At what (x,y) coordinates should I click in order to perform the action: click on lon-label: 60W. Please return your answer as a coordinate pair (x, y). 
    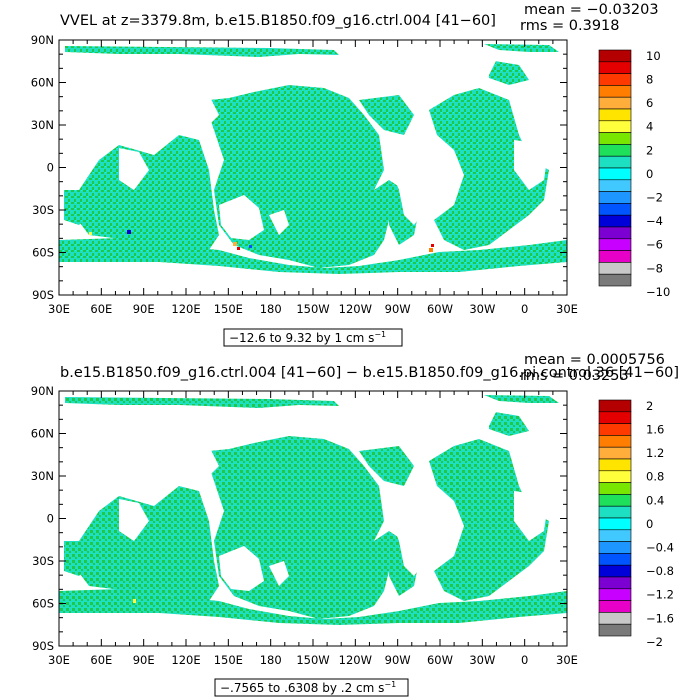
    Looking at the image, I should click on (440, 309).